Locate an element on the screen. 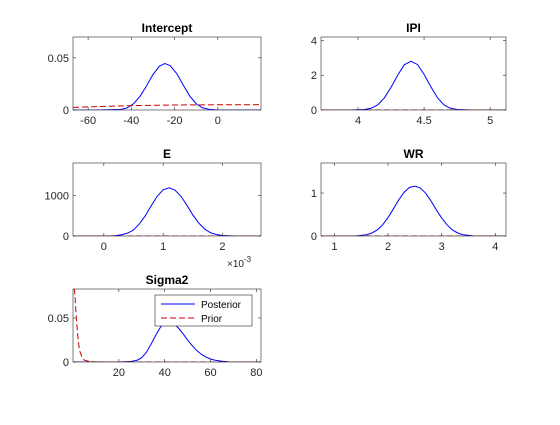  legend-label-prior: Prior is located at coordinates (212, 319).